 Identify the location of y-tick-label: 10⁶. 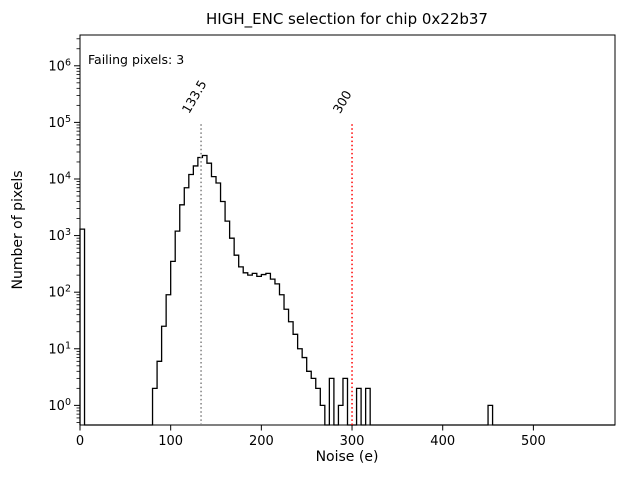
(59, 65).